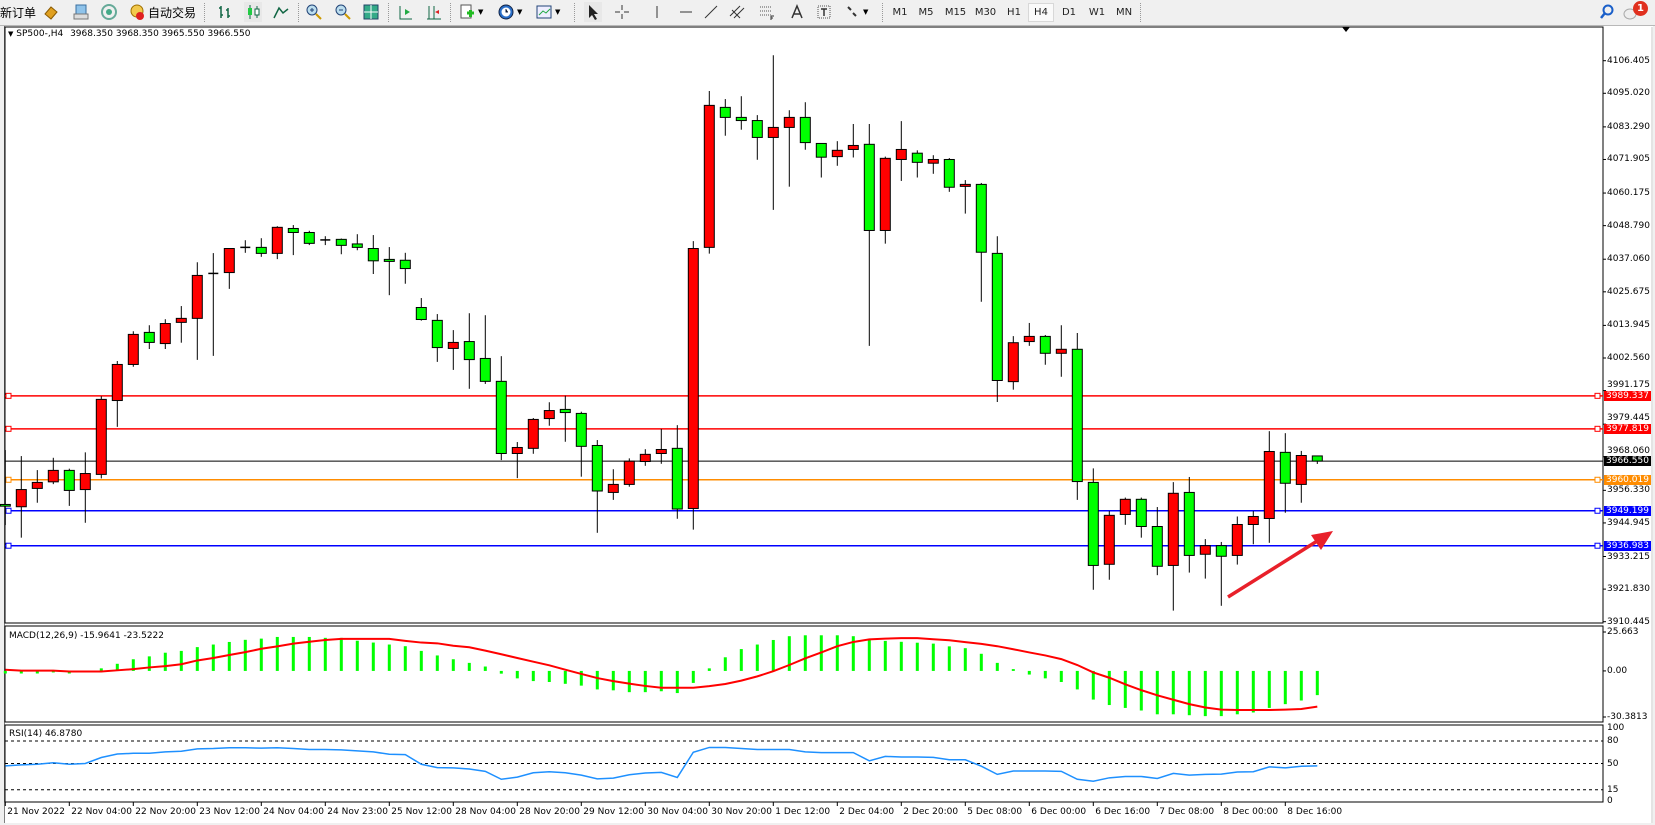 This screenshot has height=825, width=1655. What do you see at coordinates (371, 12) in the screenshot?
I see `tile-windows-button` at bounding box center [371, 12].